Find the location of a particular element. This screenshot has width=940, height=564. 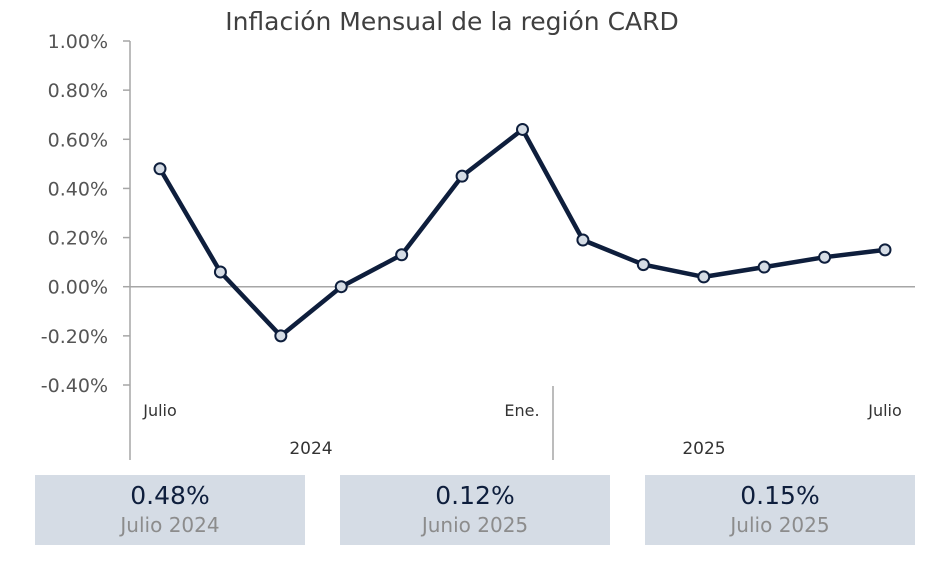

summary-card-3: 0.15% Julio 2025 is located at coordinates (780, 510).